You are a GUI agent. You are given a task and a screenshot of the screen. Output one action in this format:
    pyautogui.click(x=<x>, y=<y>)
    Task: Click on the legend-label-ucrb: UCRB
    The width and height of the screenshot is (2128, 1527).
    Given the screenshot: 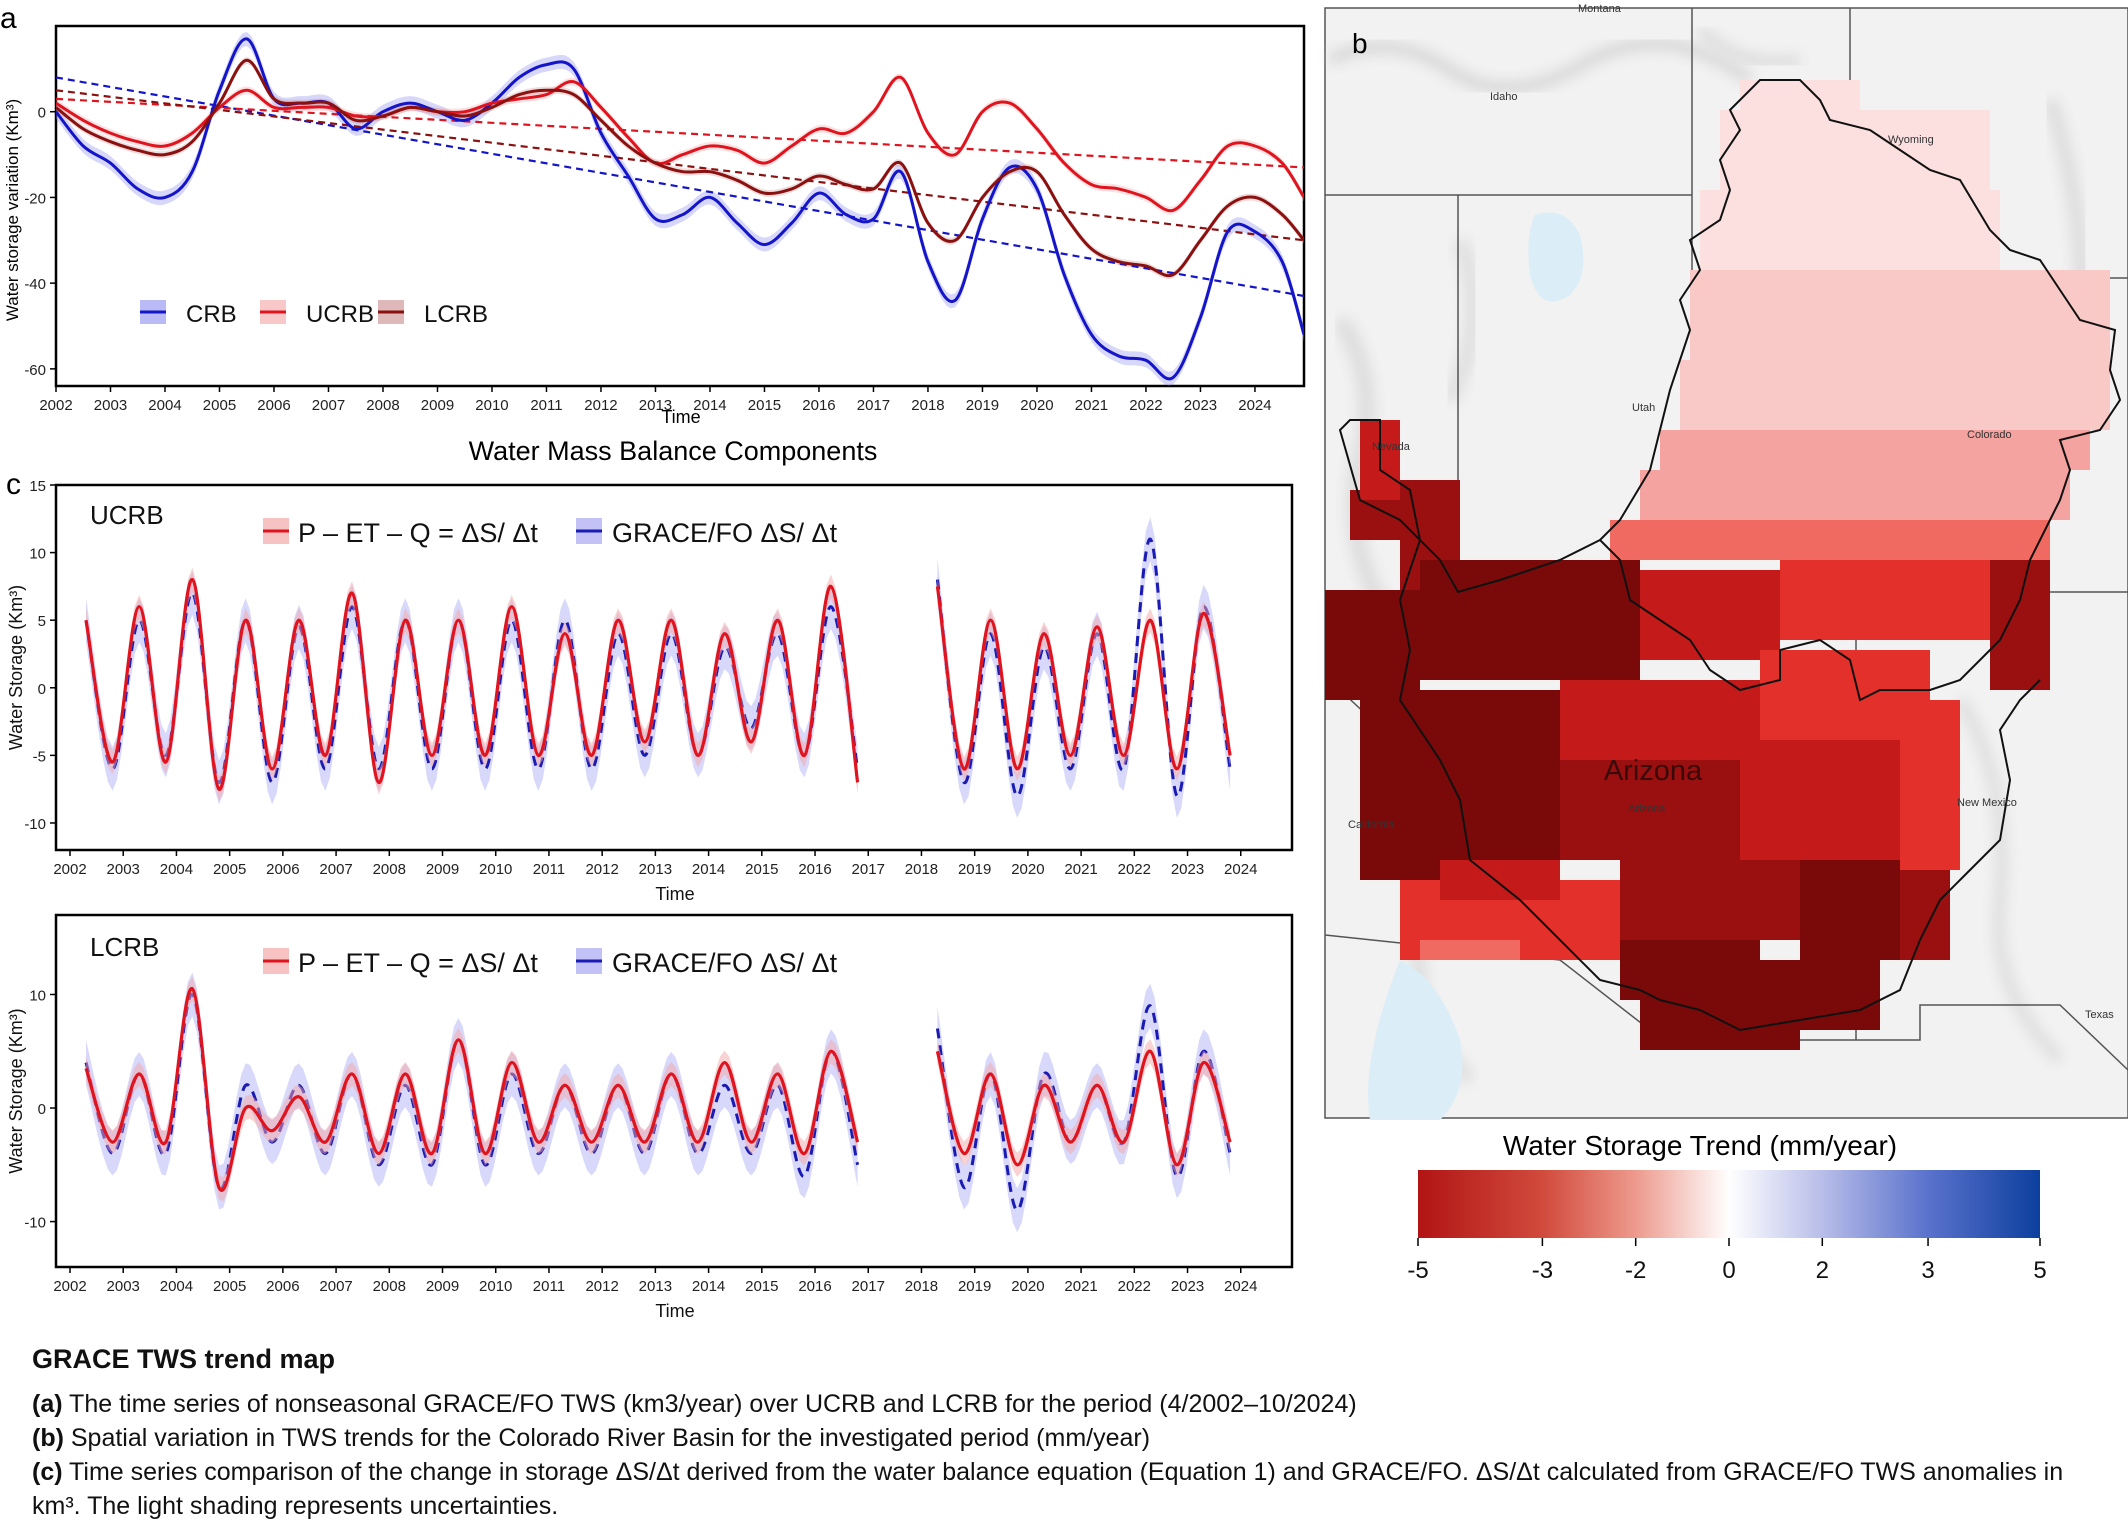 What is the action you would take?
    pyautogui.click(x=340, y=314)
    